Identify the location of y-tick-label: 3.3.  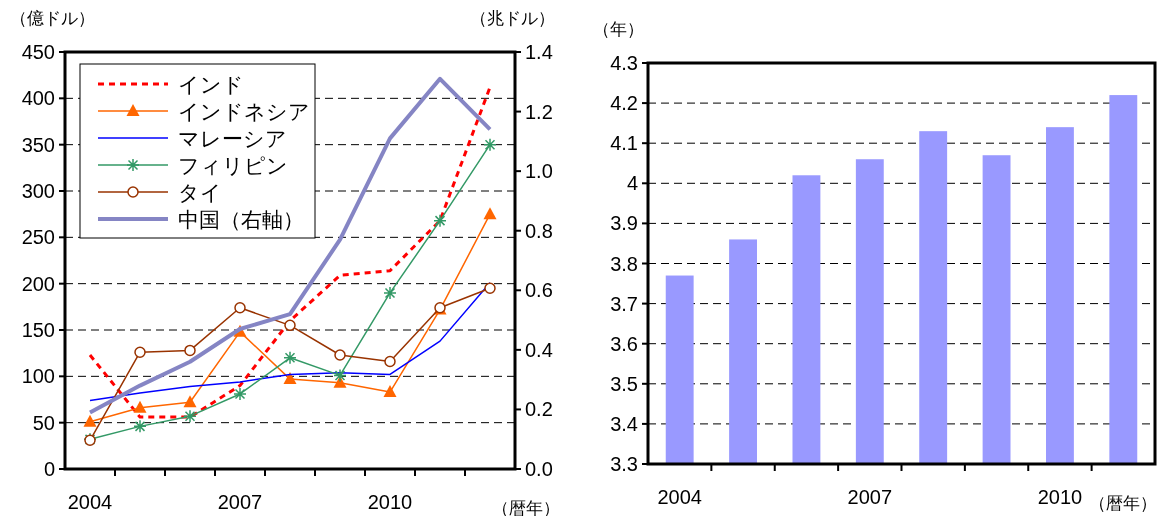
(624, 464).